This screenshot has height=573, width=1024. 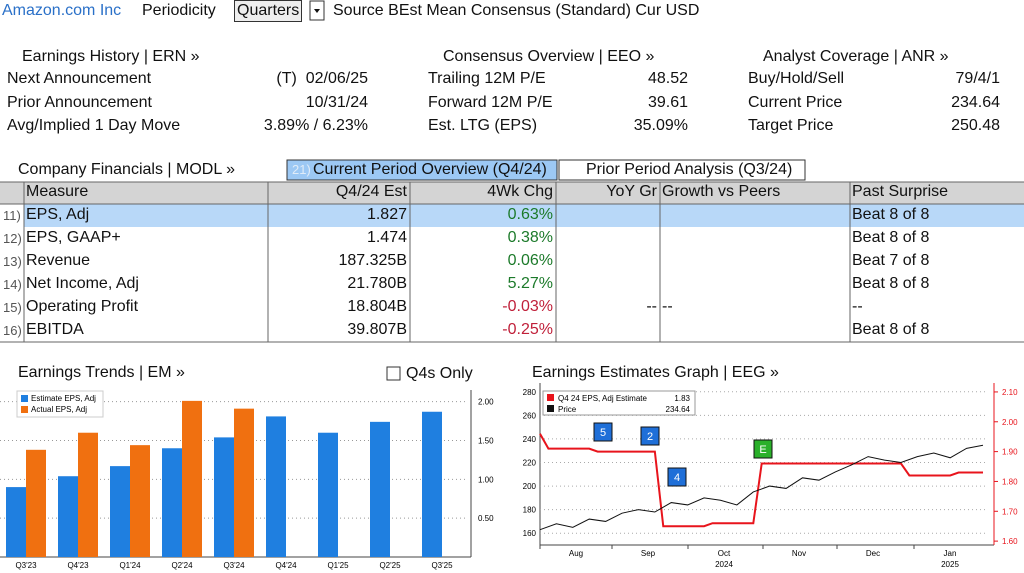 What do you see at coordinates (530, 533) in the screenshot?
I see `y-tick-label: 160` at bounding box center [530, 533].